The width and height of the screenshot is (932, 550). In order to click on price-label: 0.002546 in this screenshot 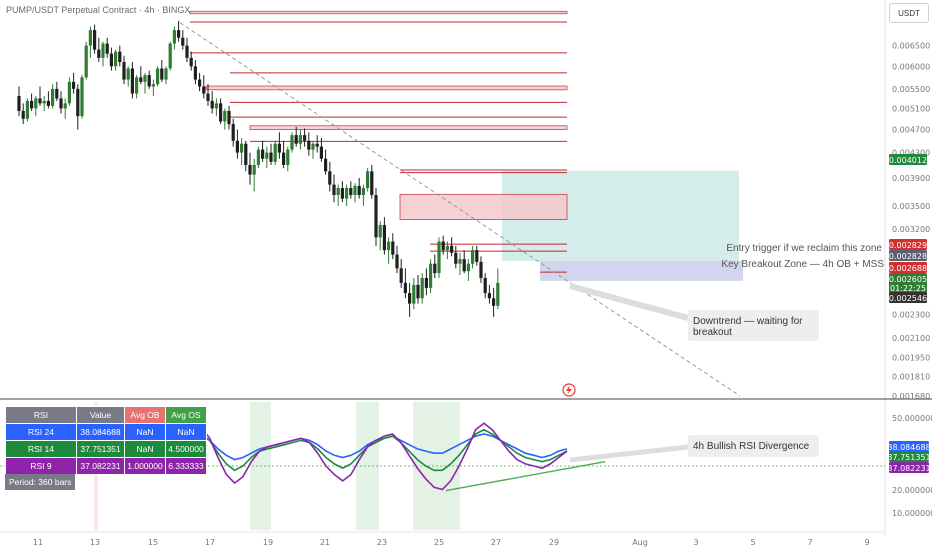, I will do `click(908, 298)`.